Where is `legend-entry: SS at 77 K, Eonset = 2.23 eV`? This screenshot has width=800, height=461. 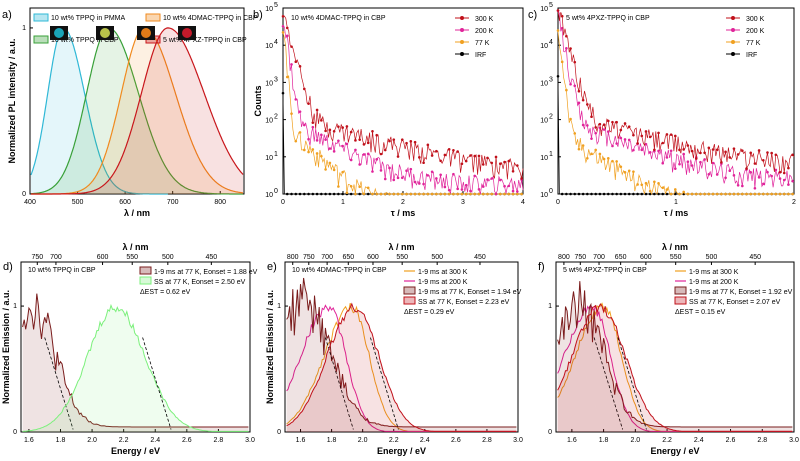
legend-entry: SS at 77 K, Eonset = 2.23 eV is located at coordinates (464, 302).